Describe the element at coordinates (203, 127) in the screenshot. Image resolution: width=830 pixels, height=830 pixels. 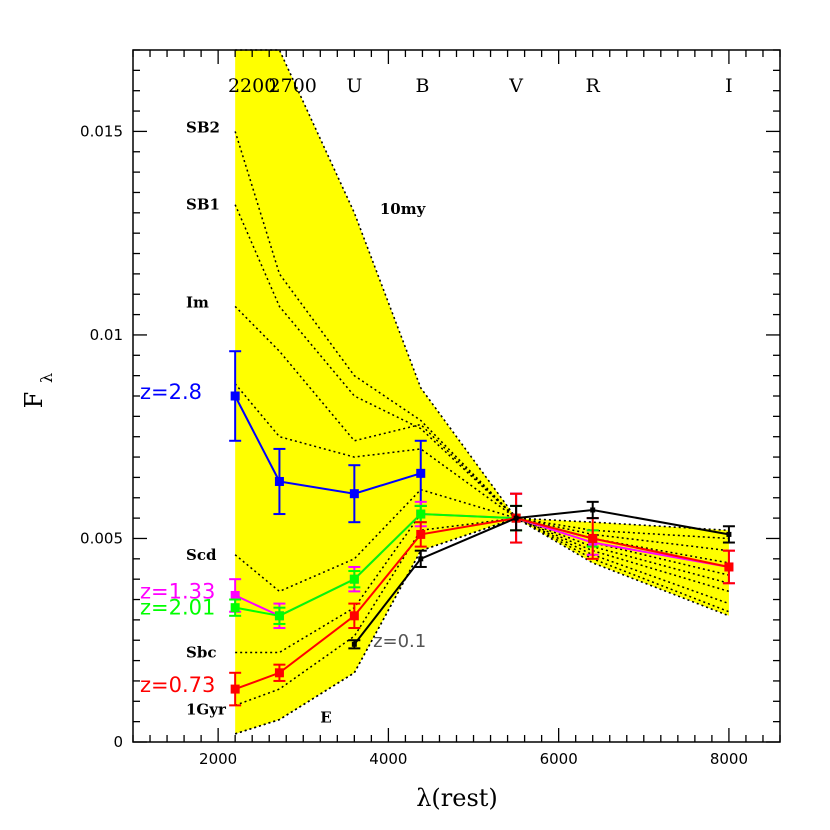
I see `template-label-sb2: SB2` at that location.